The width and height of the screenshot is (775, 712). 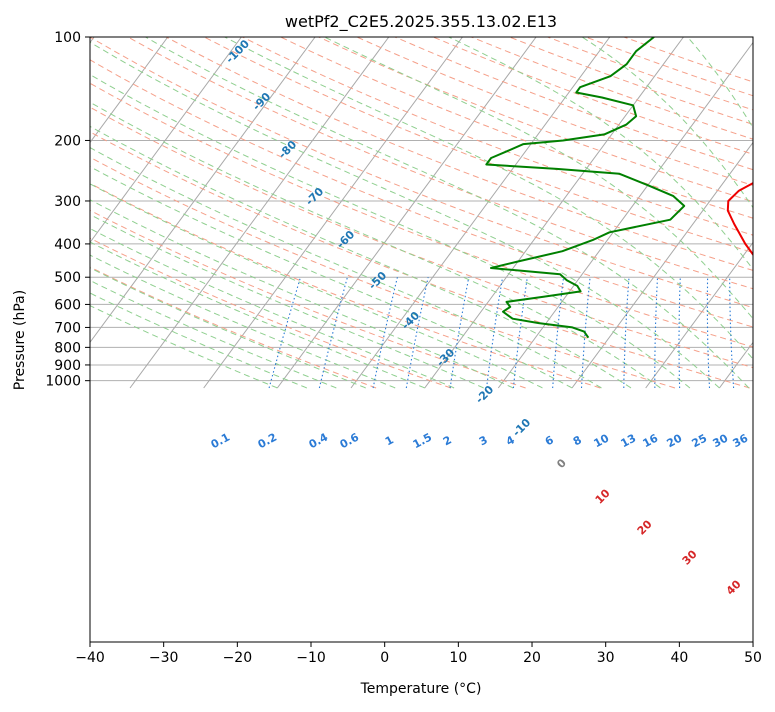 I want to click on y-tick-label: 1000, so click(x=63, y=382).